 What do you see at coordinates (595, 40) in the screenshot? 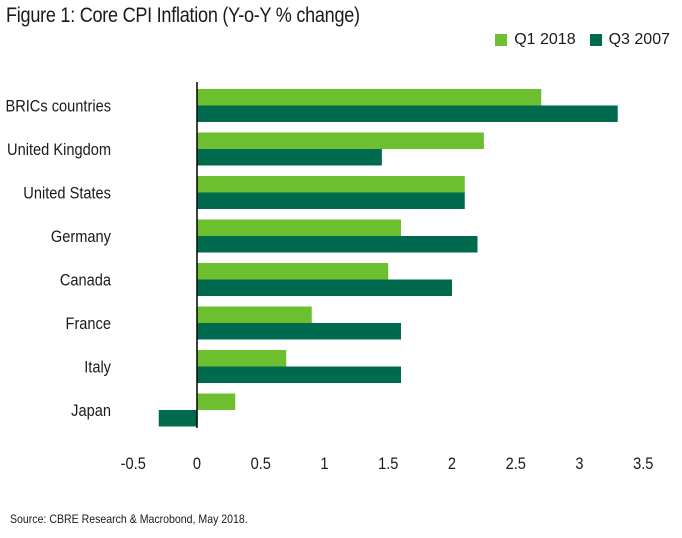
I see `legend-swatch-q3-2007` at bounding box center [595, 40].